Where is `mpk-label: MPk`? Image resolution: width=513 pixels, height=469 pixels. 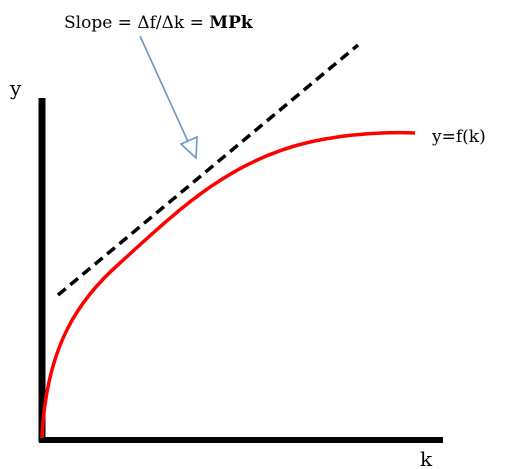
mpk-label: MPk is located at coordinates (231, 23).